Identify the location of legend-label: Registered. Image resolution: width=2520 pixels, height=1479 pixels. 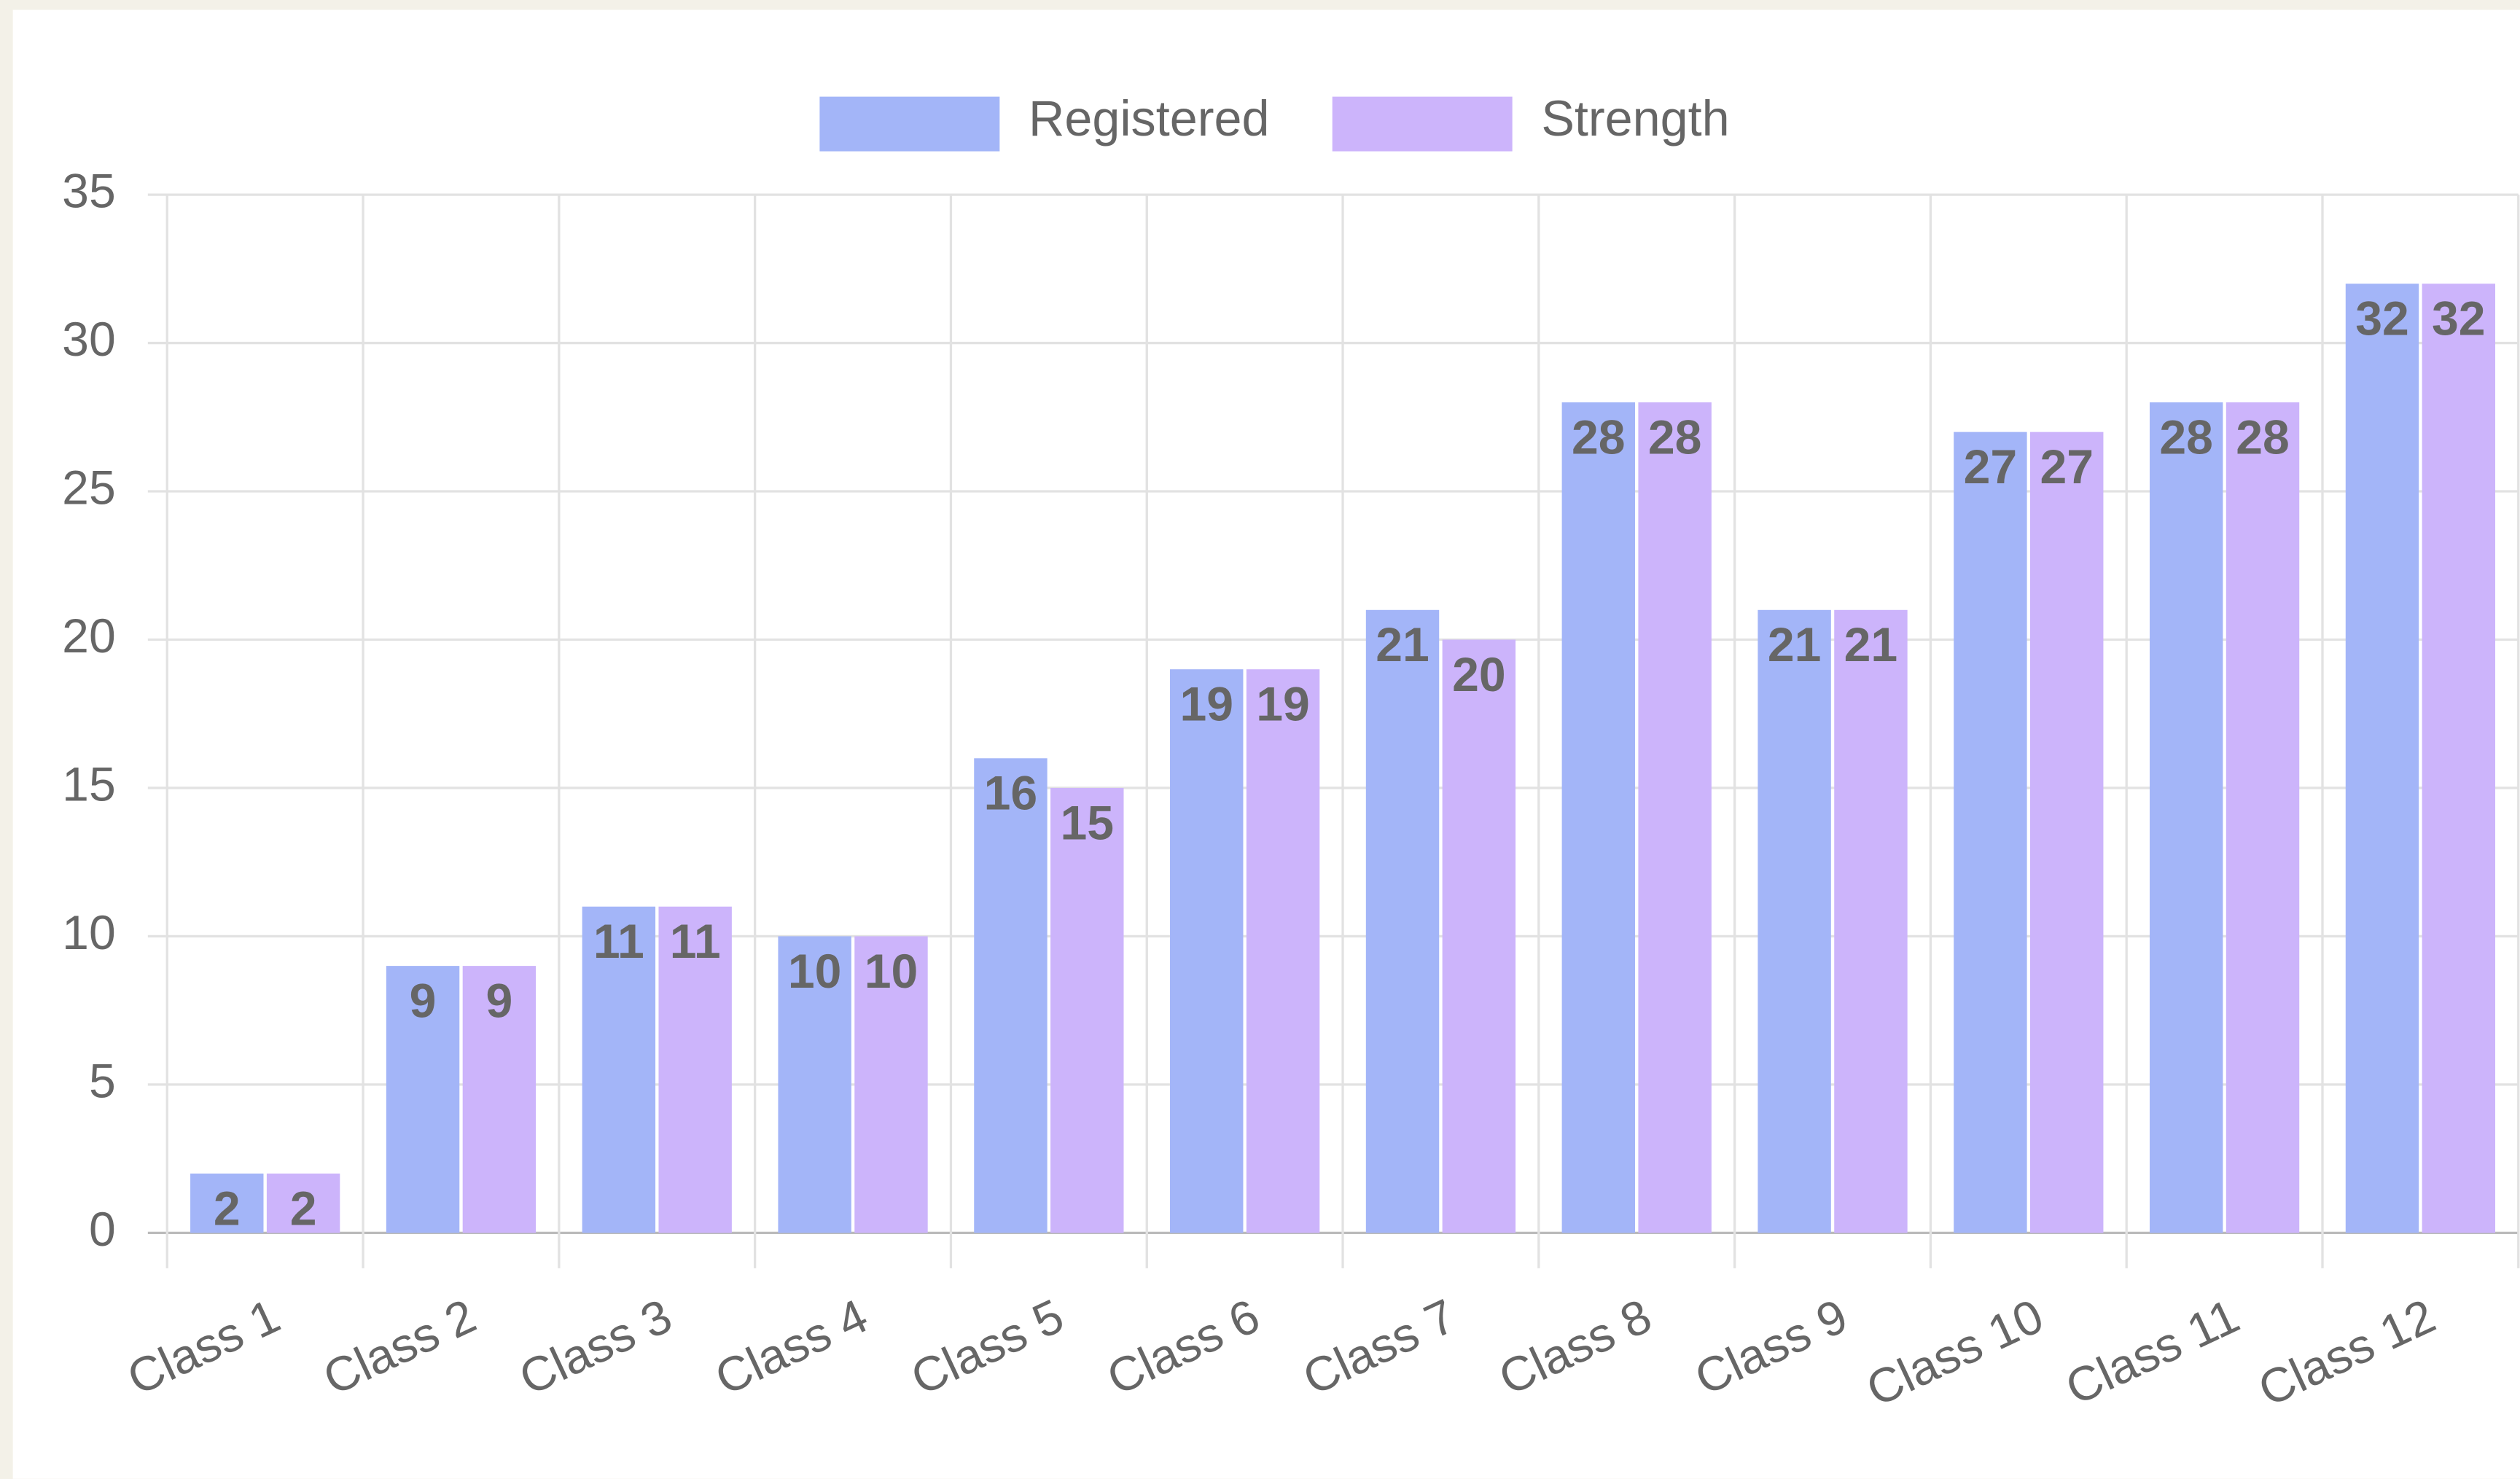
(1149, 119).